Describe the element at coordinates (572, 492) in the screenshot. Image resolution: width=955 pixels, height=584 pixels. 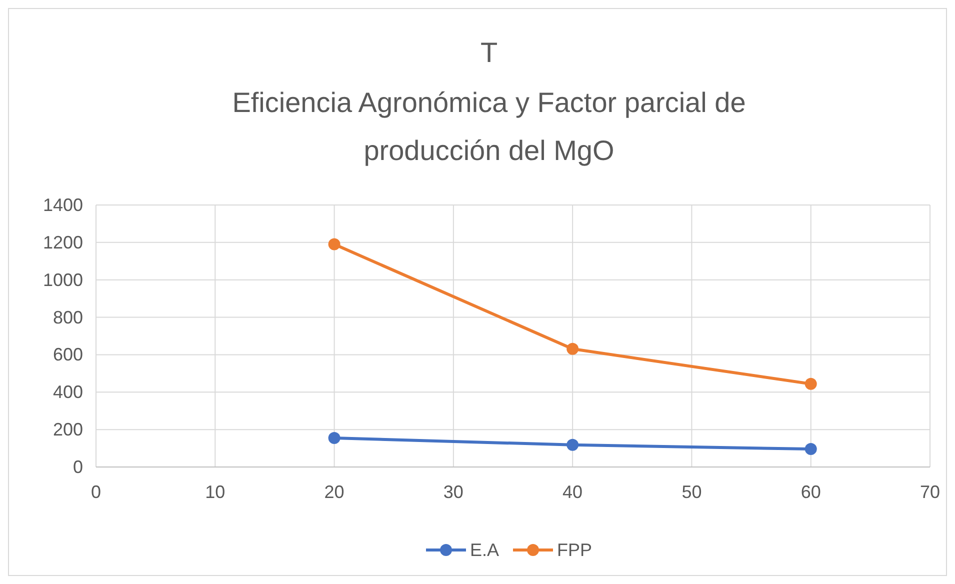
I see `x-tick-label: 40` at that location.